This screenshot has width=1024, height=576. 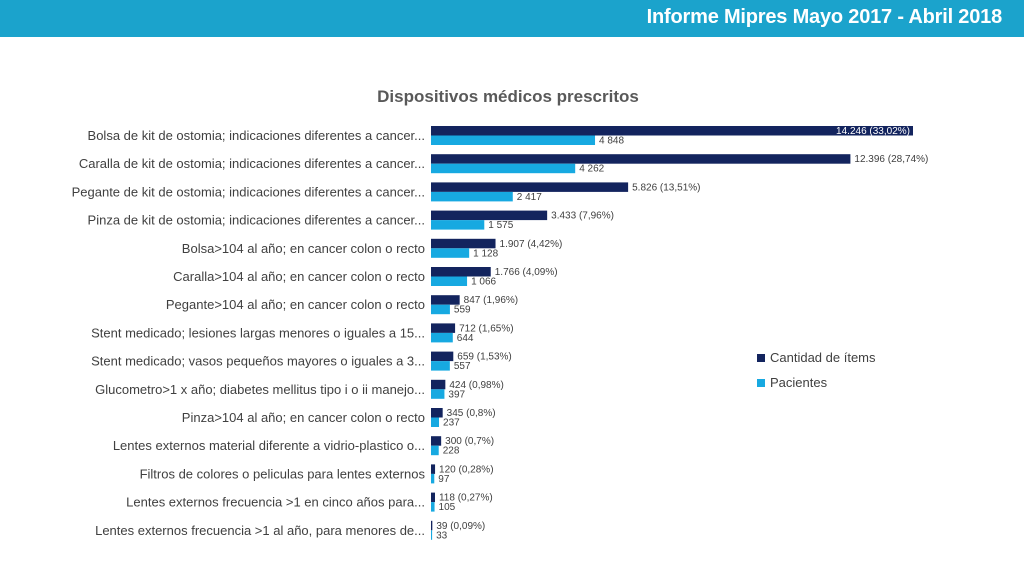 What do you see at coordinates (491, 300) in the screenshot?
I see `data-label-items: 847 (1,96%)` at bounding box center [491, 300].